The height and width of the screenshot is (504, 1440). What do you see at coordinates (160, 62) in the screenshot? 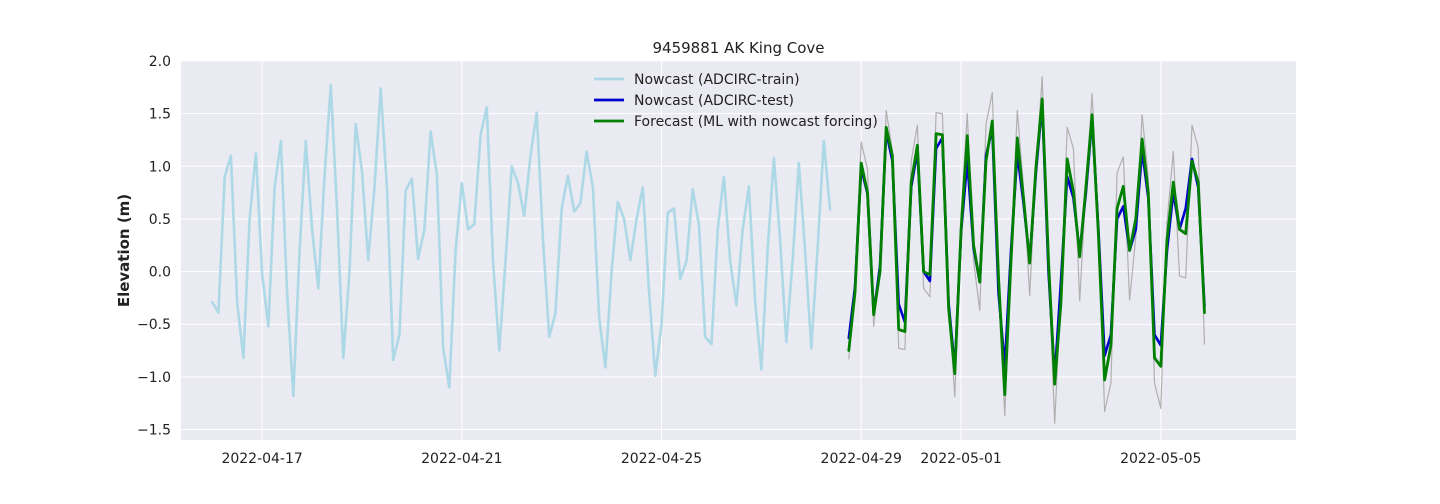
I see `y-tick-label: 2.0` at bounding box center [160, 62].